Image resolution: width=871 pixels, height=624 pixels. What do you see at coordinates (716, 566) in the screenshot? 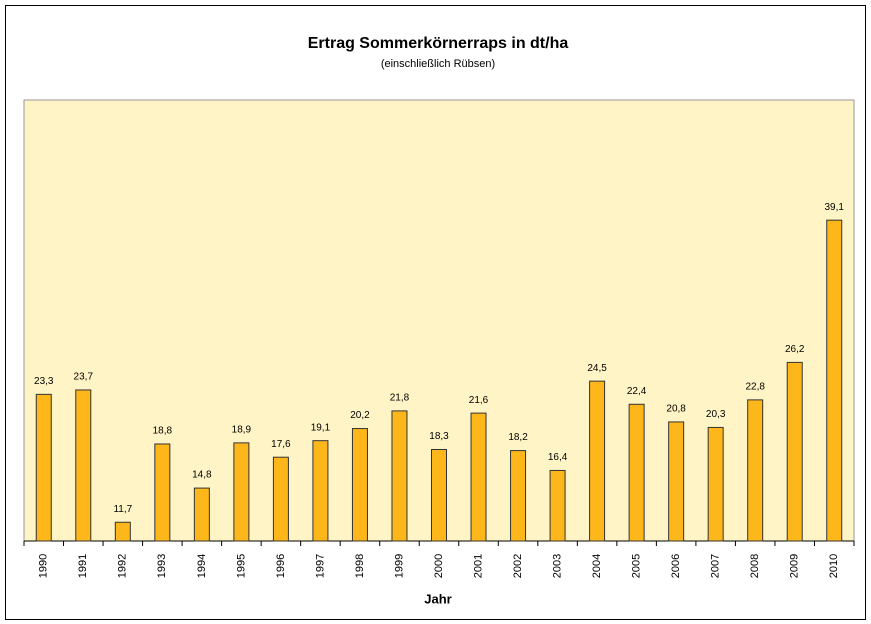
I see `x-tick-label: 2007` at bounding box center [716, 566].